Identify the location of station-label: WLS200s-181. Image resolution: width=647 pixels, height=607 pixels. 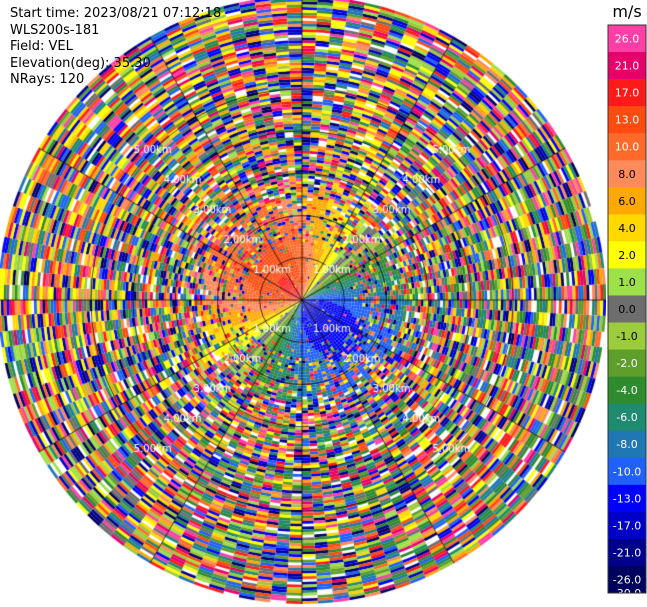
(55, 30).